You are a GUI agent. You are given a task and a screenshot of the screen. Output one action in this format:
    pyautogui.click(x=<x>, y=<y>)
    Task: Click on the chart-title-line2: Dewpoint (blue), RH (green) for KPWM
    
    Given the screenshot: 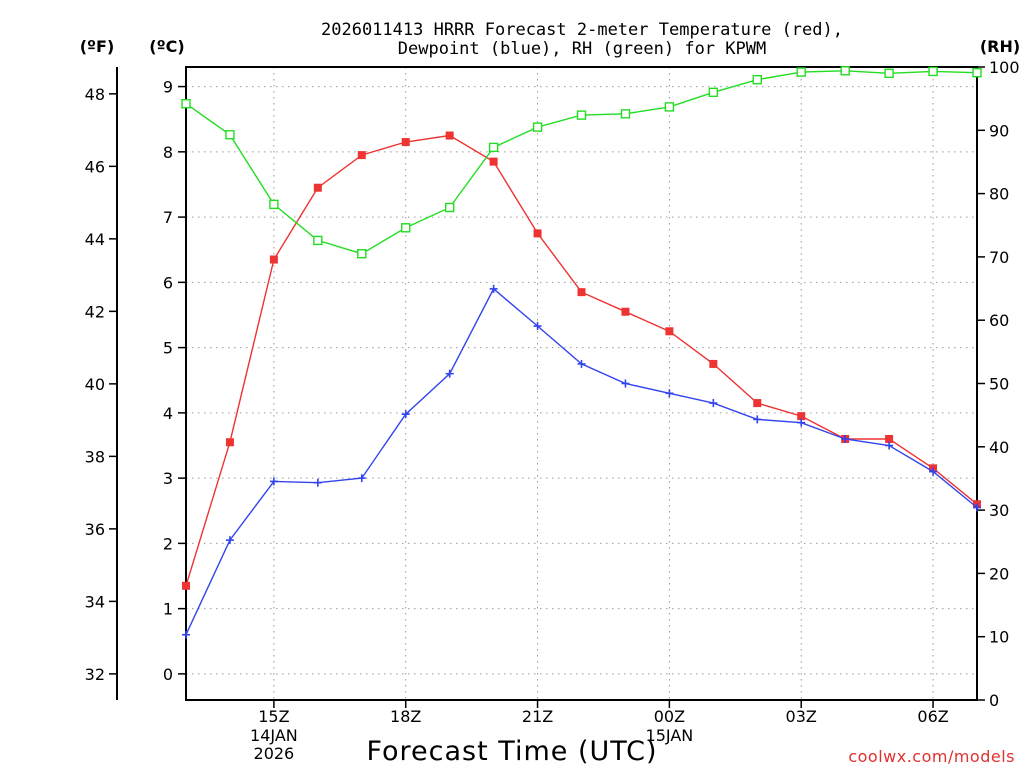 What is the action you would take?
    pyautogui.click(x=582, y=49)
    